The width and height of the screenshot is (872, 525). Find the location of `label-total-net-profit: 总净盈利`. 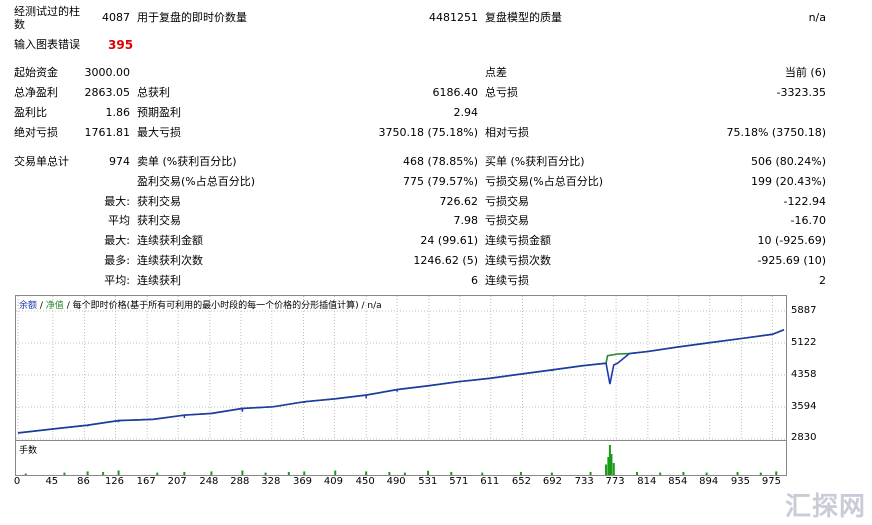

label-total-net-profit: 总净盈利 is located at coordinates (36, 92).